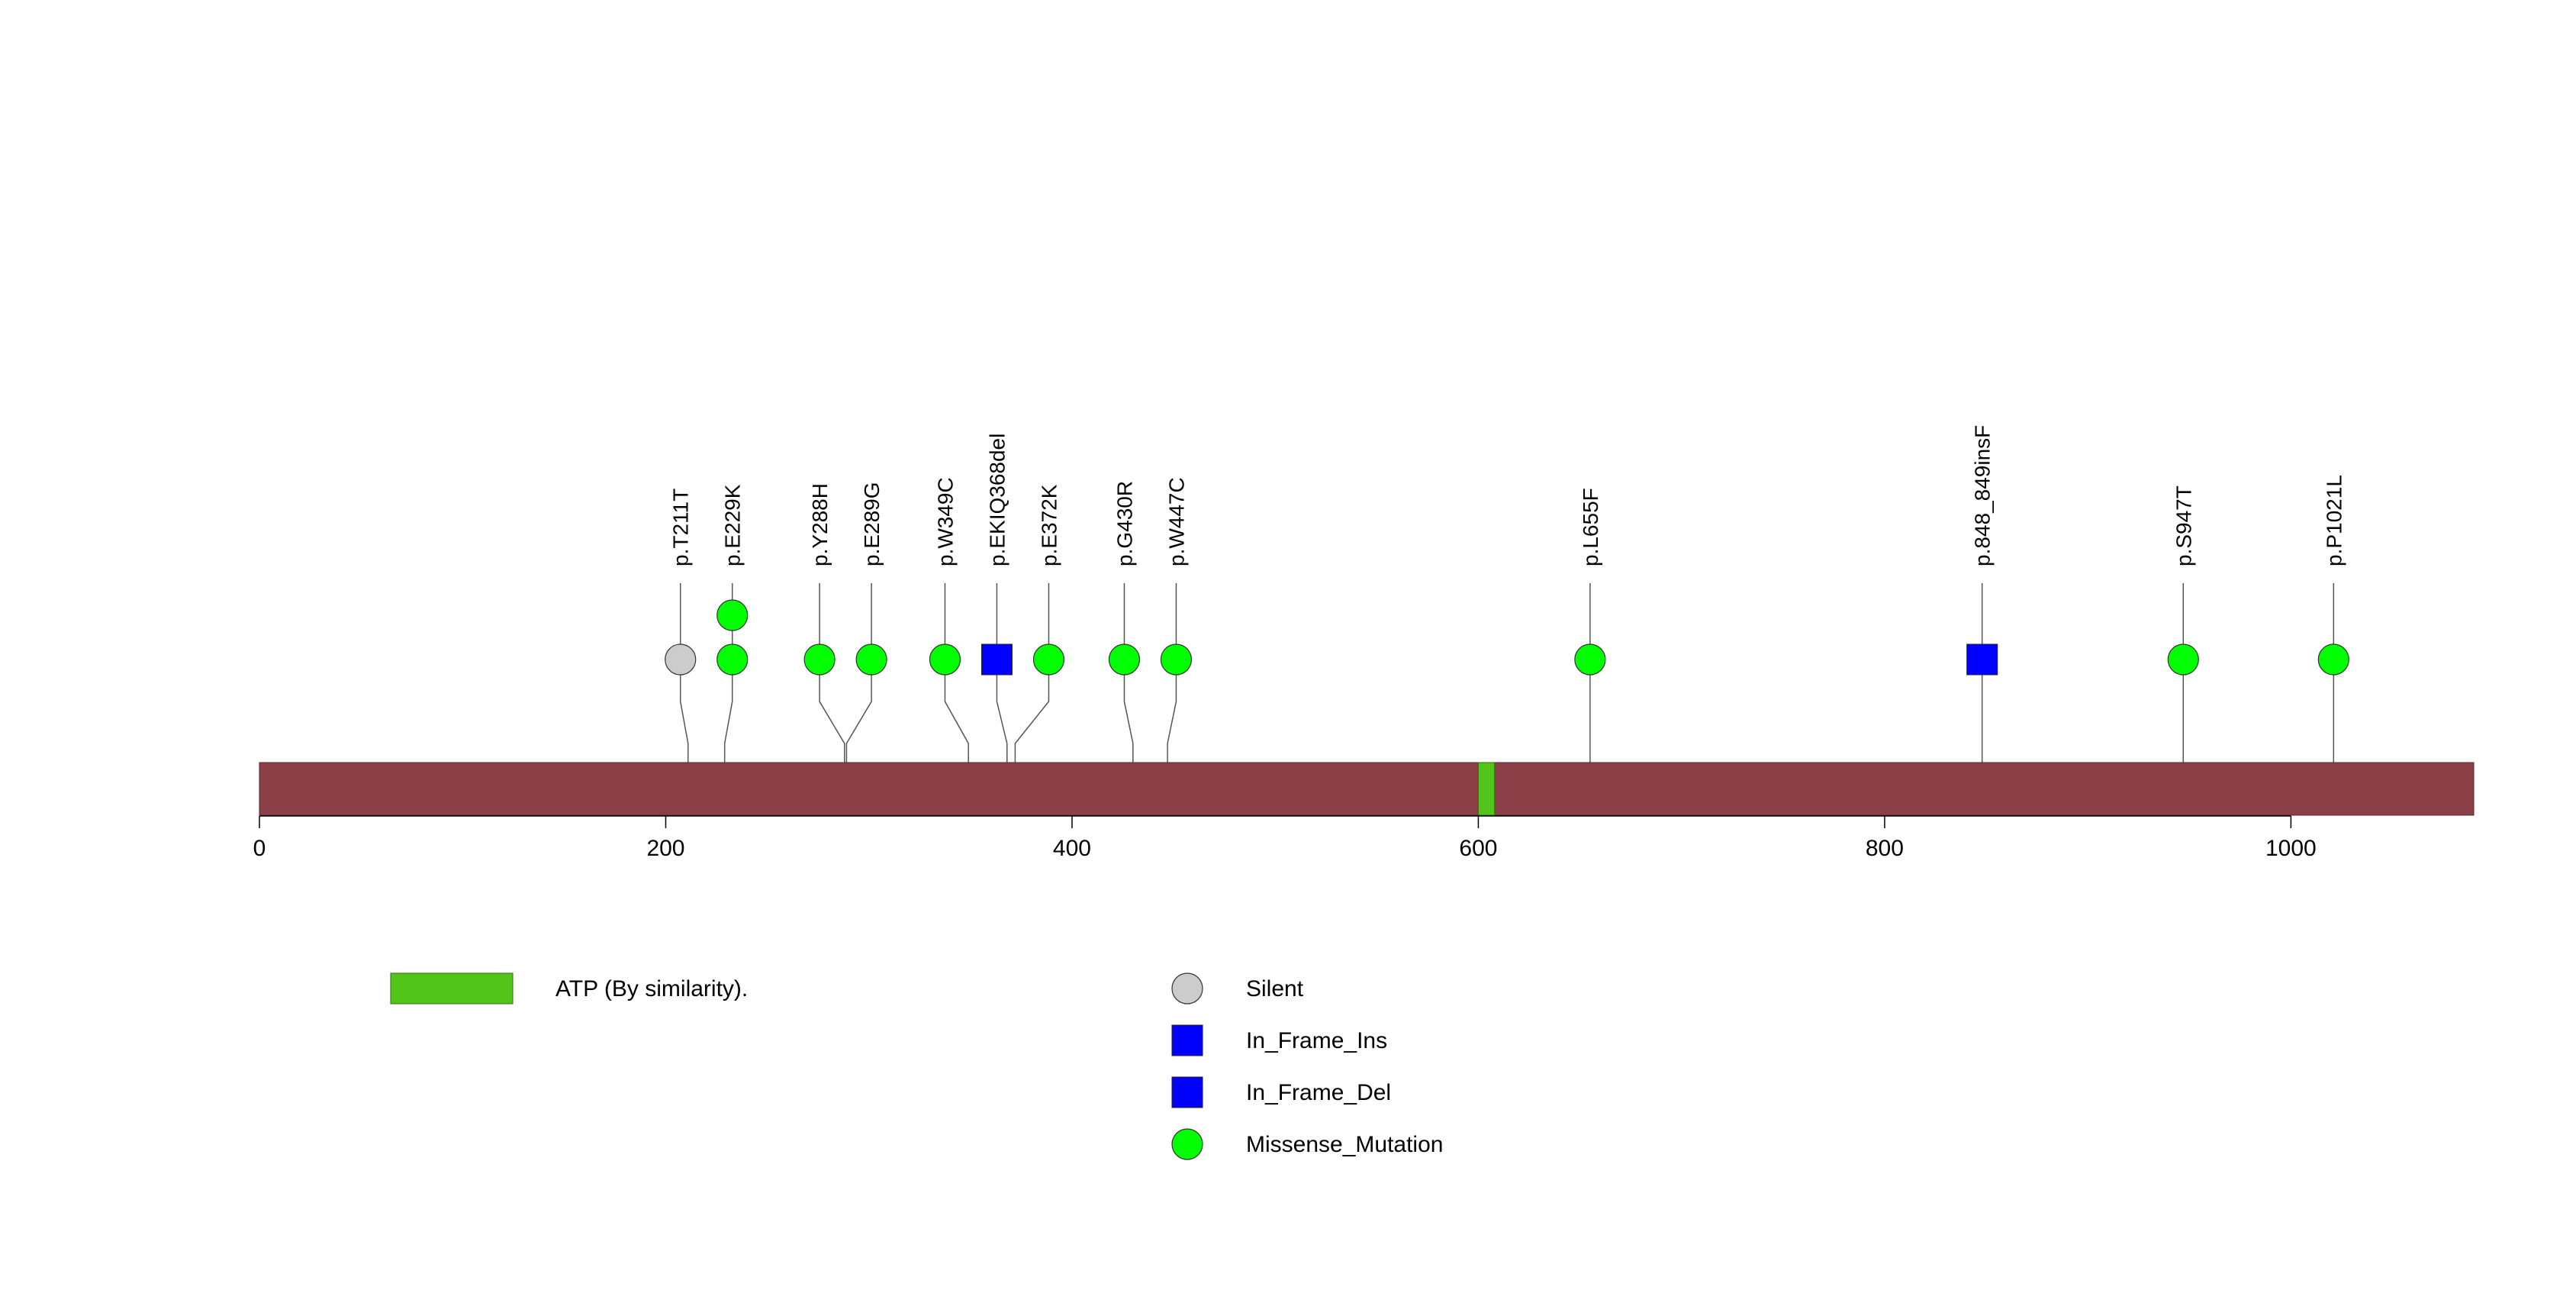 Image resolution: width=2576 pixels, height=1290 pixels. What do you see at coordinates (1316, 1040) in the screenshot?
I see `legend-type-label-1: In_Frame_Ins` at bounding box center [1316, 1040].